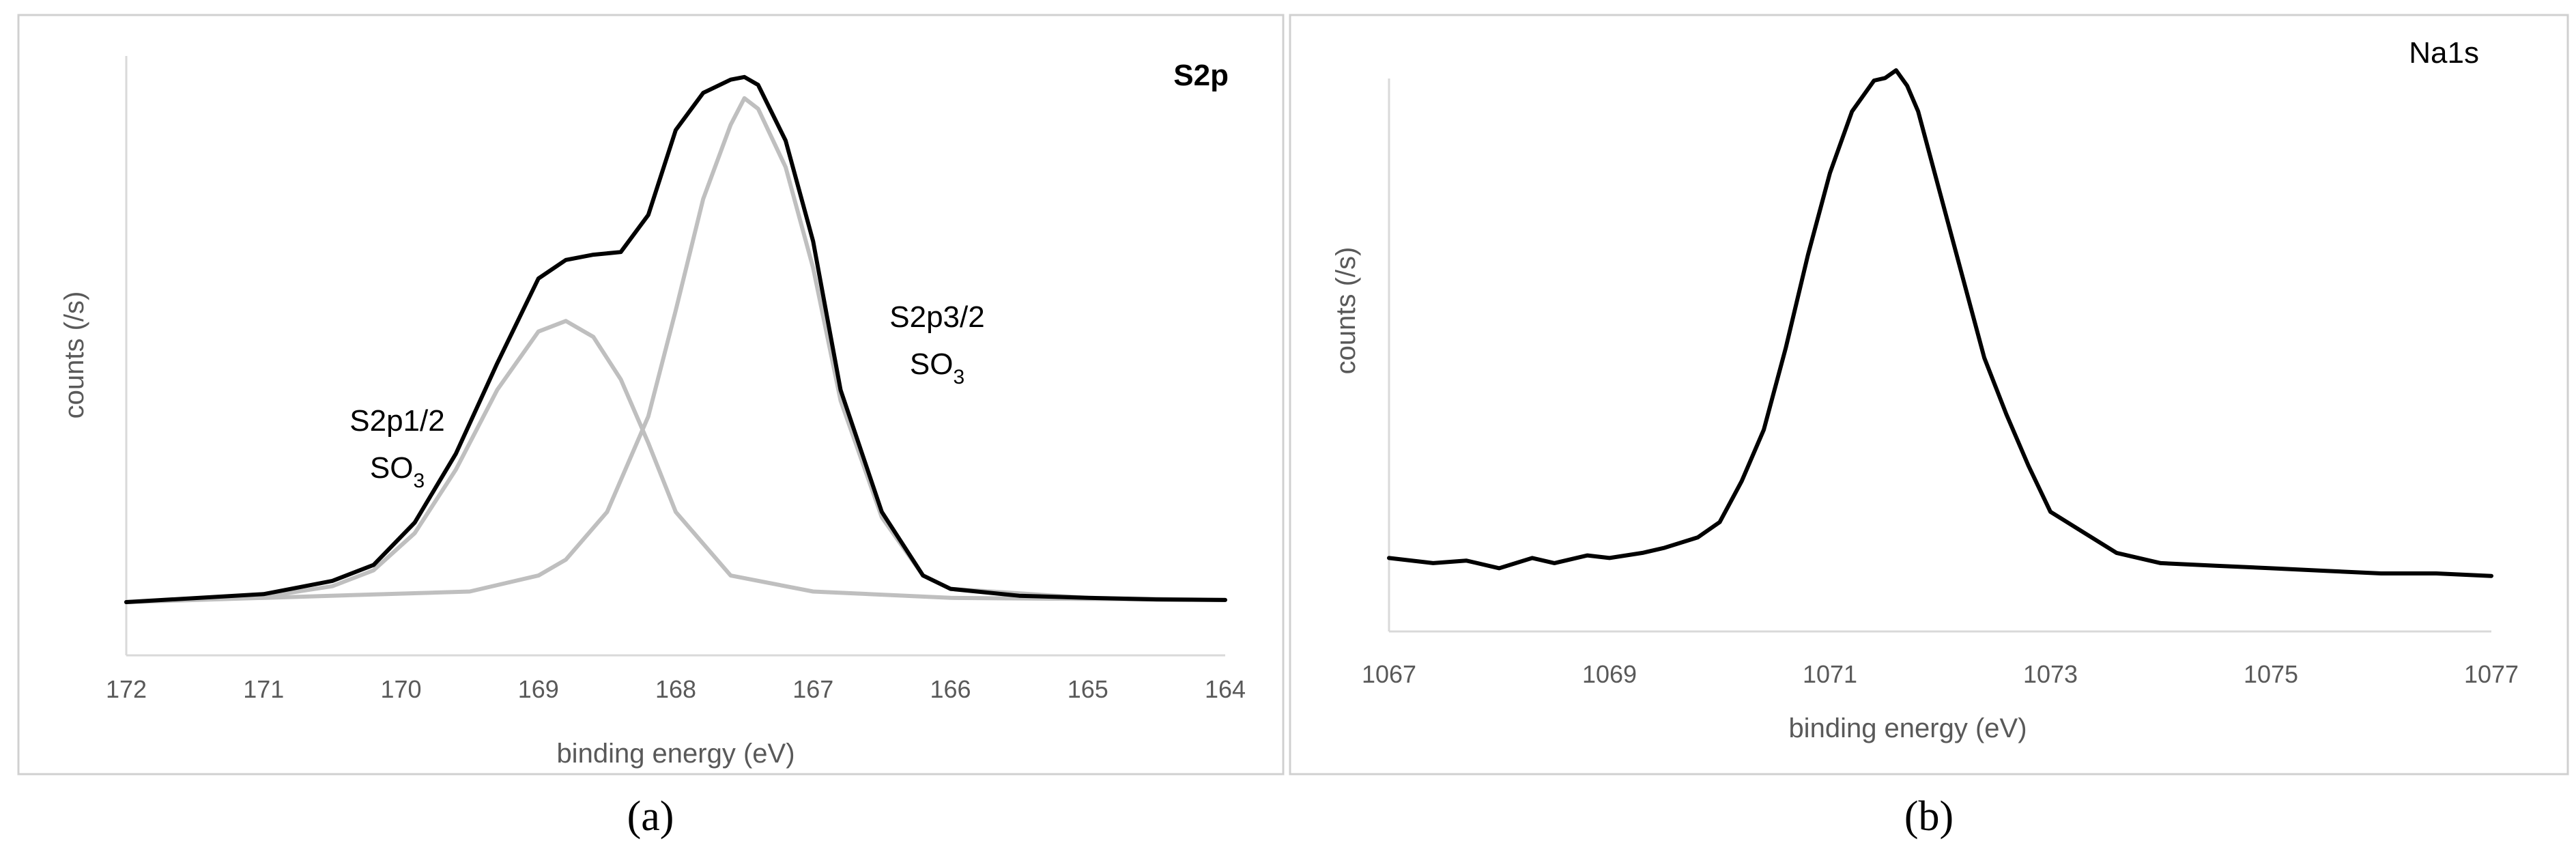  What do you see at coordinates (1088, 689) in the screenshot?
I see `panel-a-x-tick: 165` at bounding box center [1088, 689].